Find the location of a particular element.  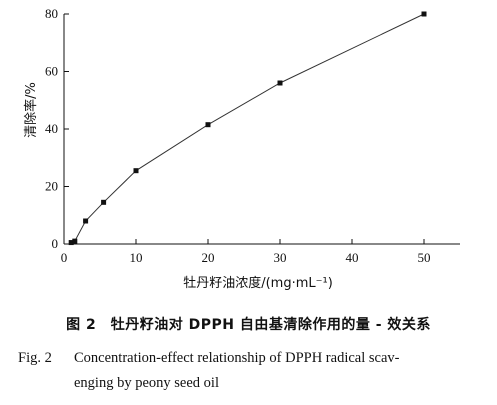

figure-caption-chinese: 图 2 牡丹籽油对 DPPH 自由基清除作用的量 - 效关系 is located at coordinates (248, 325).